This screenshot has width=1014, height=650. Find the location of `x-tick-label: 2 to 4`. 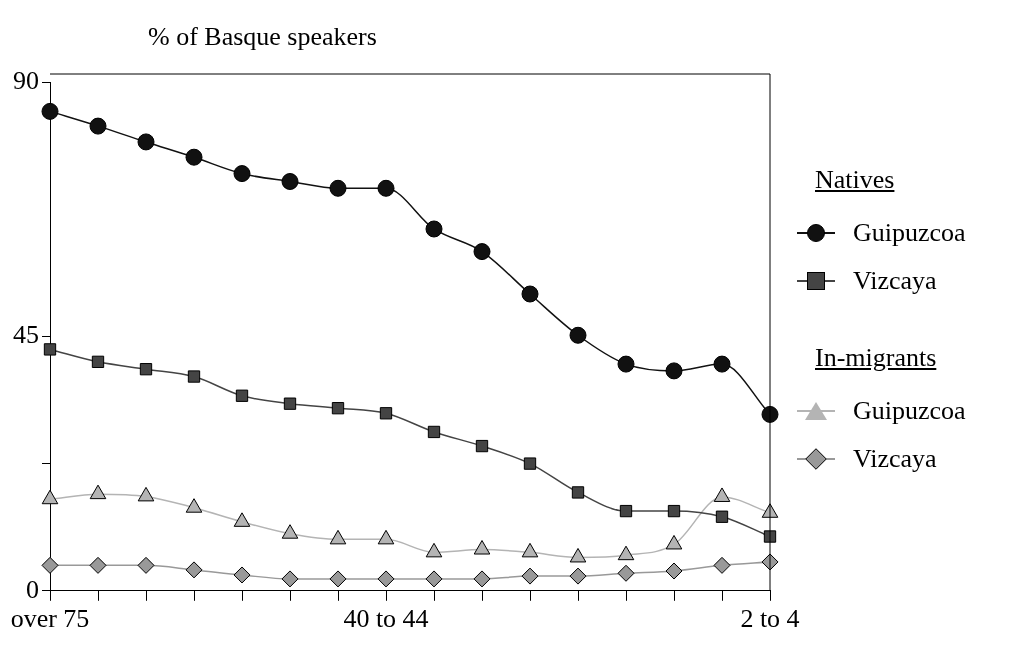

x-tick-label: 2 to 4 is located at coordinates (770, 619).